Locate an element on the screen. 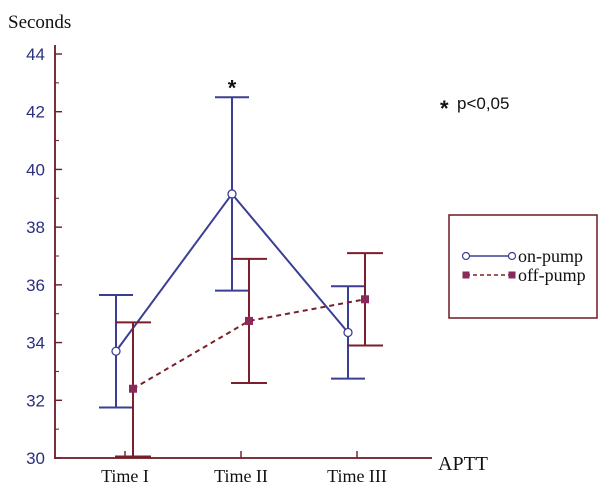 The height and width of the screenshot is (492, 608). x-tick-label: Time III is located at coordinates (357, 476).